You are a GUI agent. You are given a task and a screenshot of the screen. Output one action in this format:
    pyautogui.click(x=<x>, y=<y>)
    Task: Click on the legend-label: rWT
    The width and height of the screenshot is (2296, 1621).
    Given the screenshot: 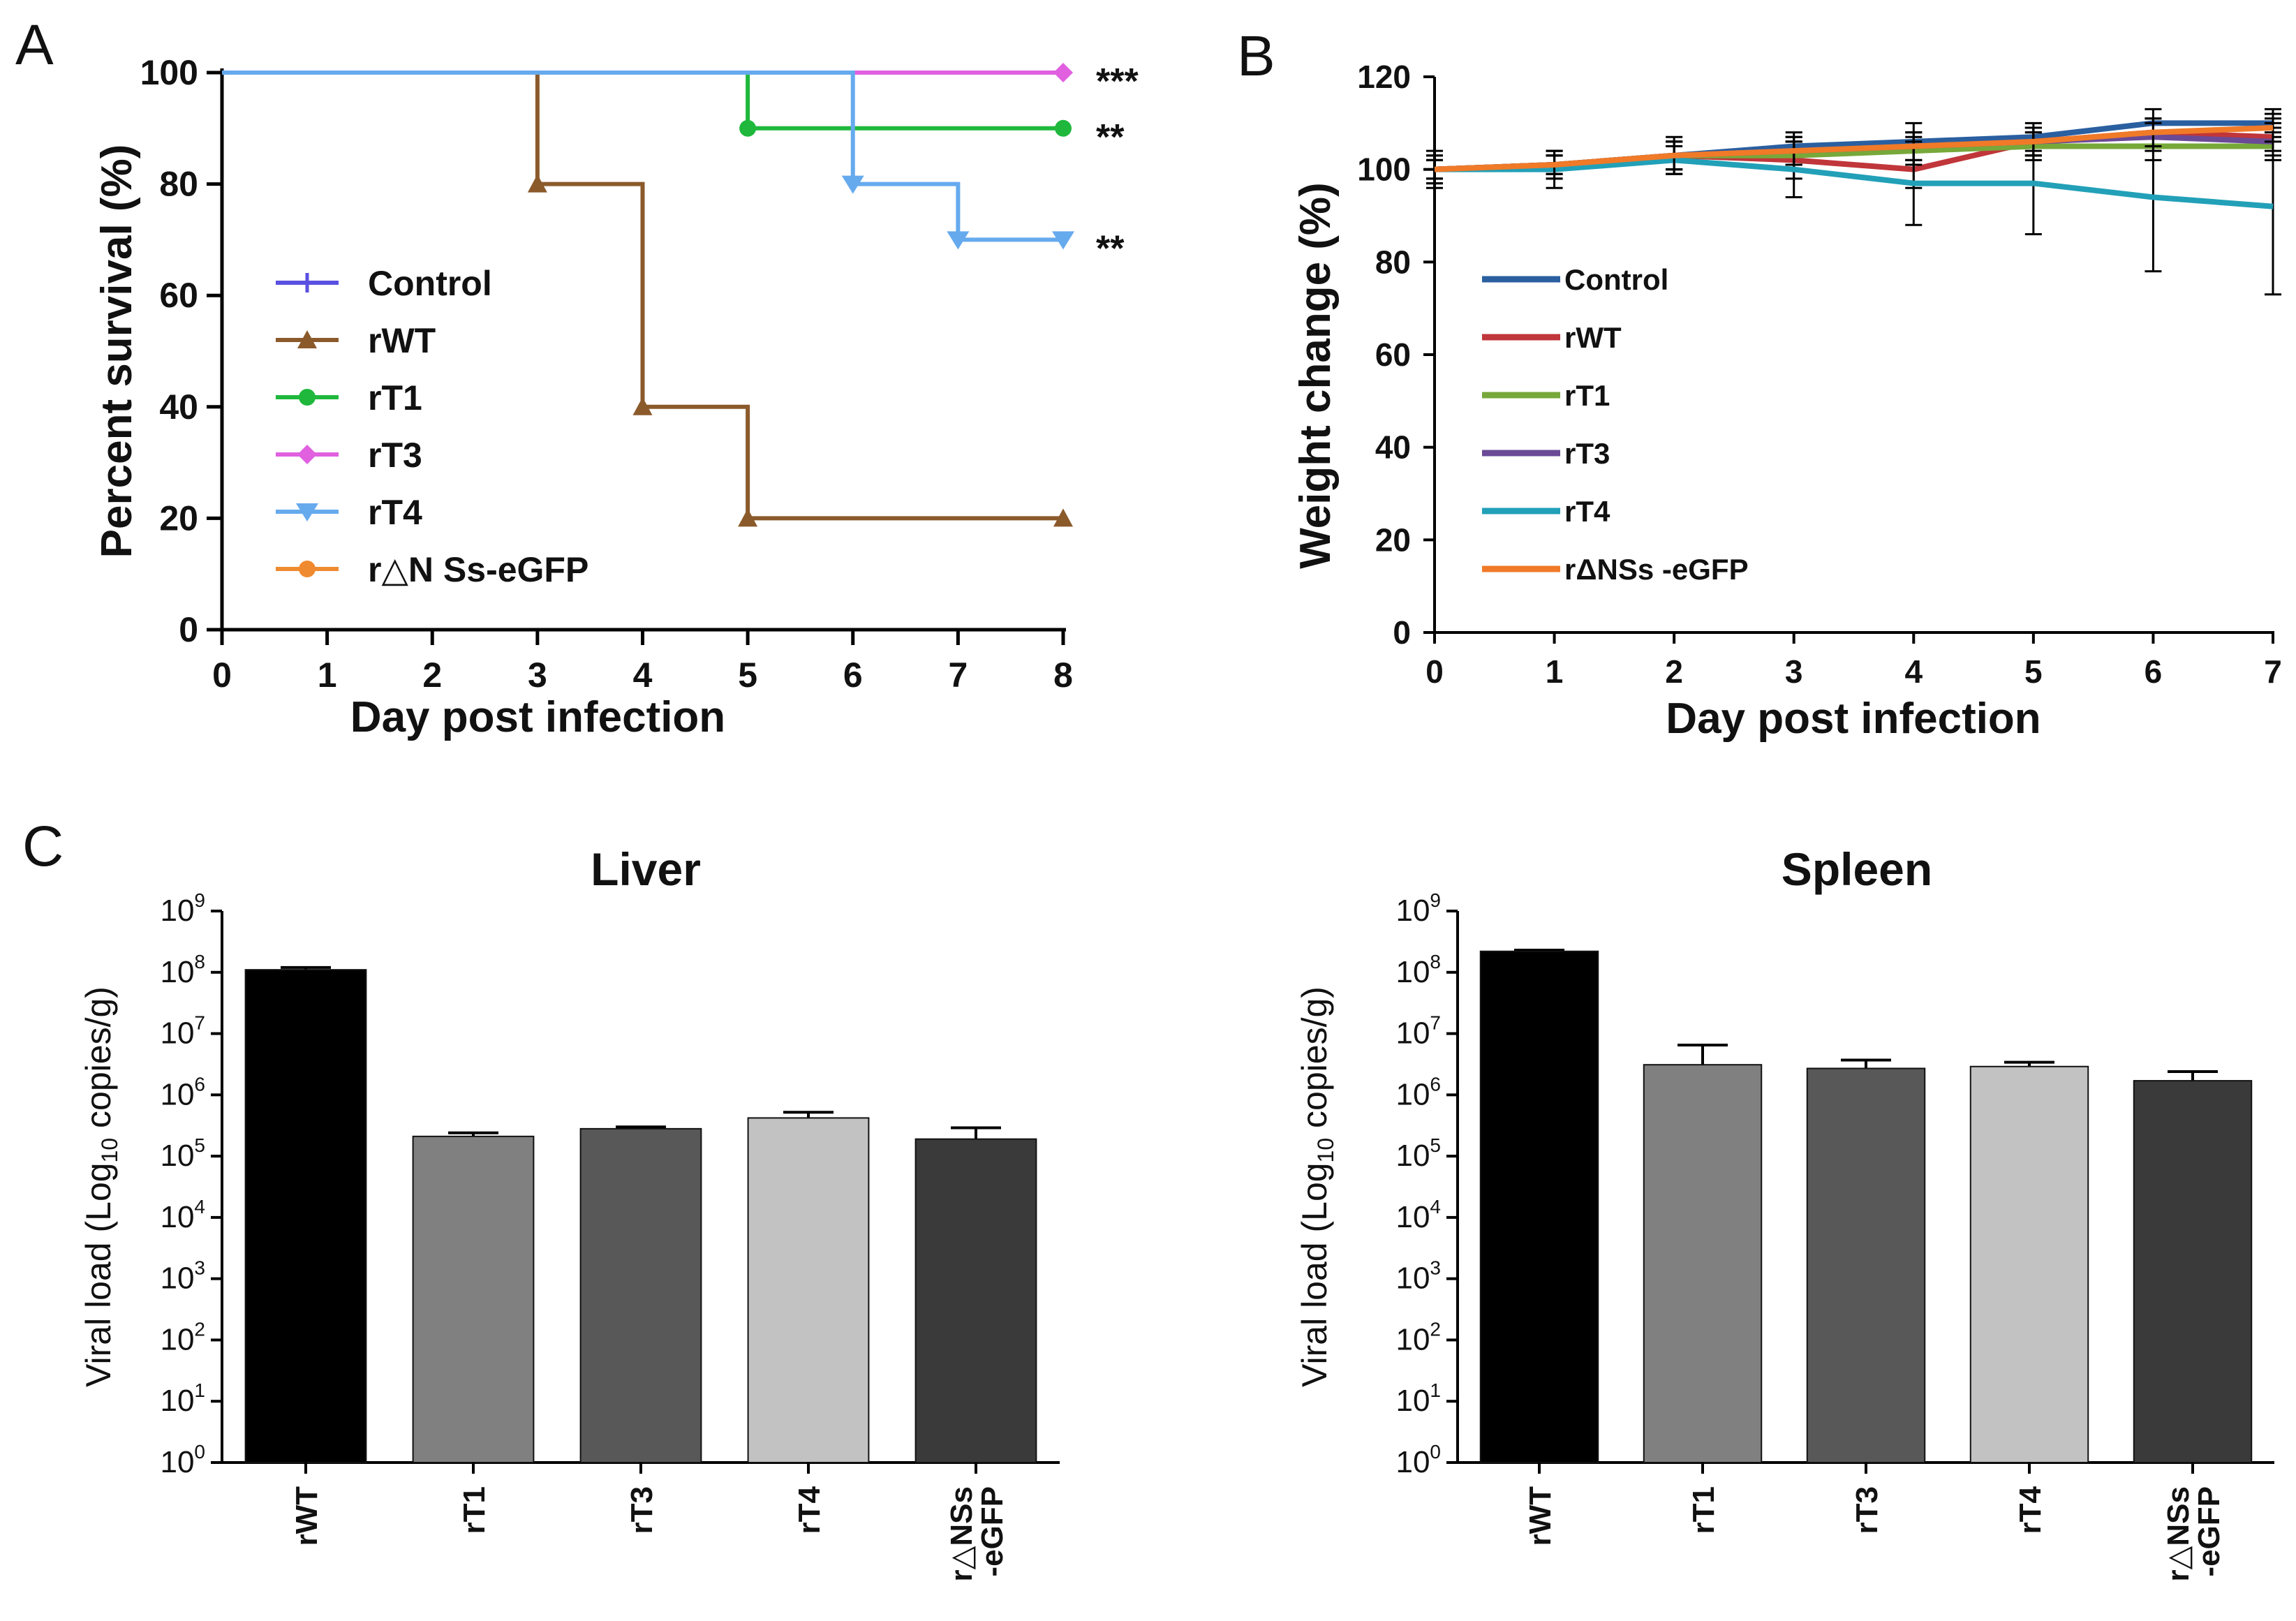 What is the action you would take?
    pyautogui.click(x=1593, y=337)
    